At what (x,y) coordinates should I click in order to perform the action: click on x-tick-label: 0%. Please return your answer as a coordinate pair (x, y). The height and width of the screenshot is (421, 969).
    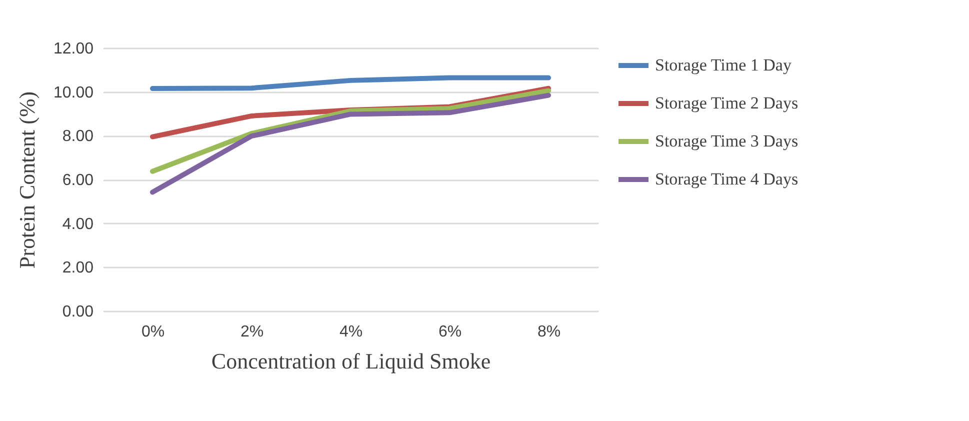
    Looking at the image, I should click on (153, 332).